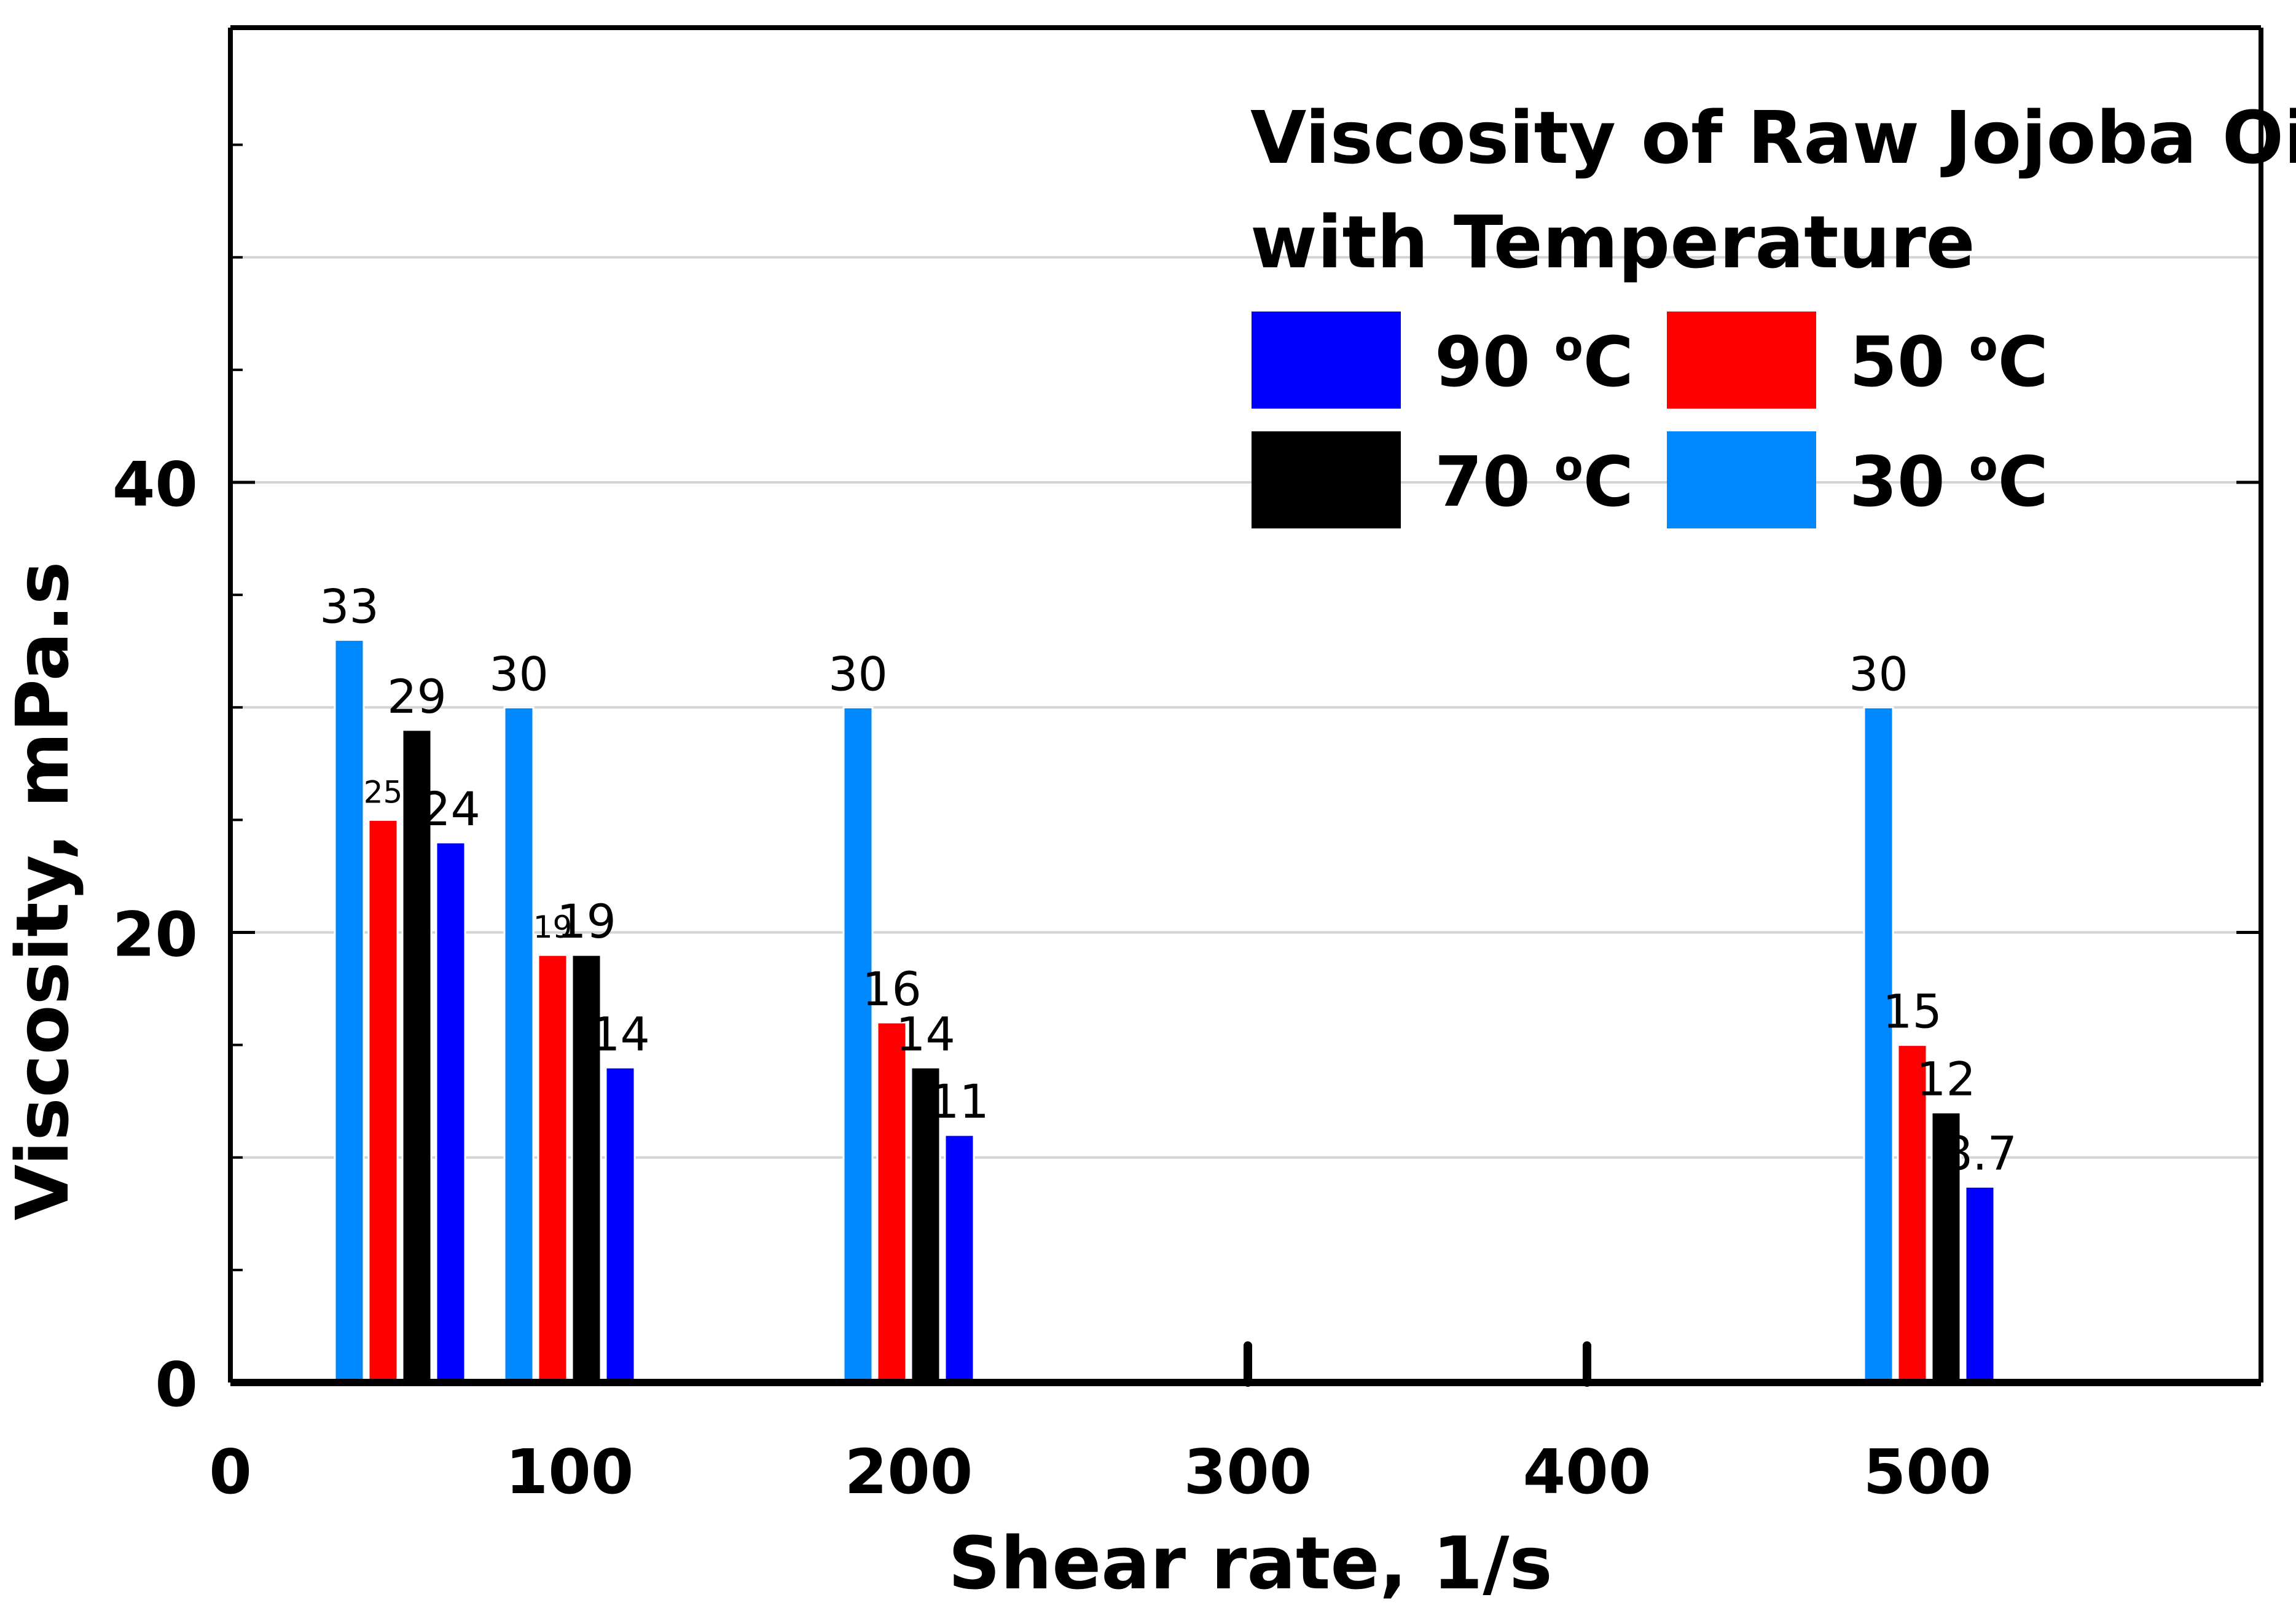  What do you see at coordinates (1928, 1472) in the screenshot?
I see `x-tick-label: 500` at bounding box center [1928, 1472].